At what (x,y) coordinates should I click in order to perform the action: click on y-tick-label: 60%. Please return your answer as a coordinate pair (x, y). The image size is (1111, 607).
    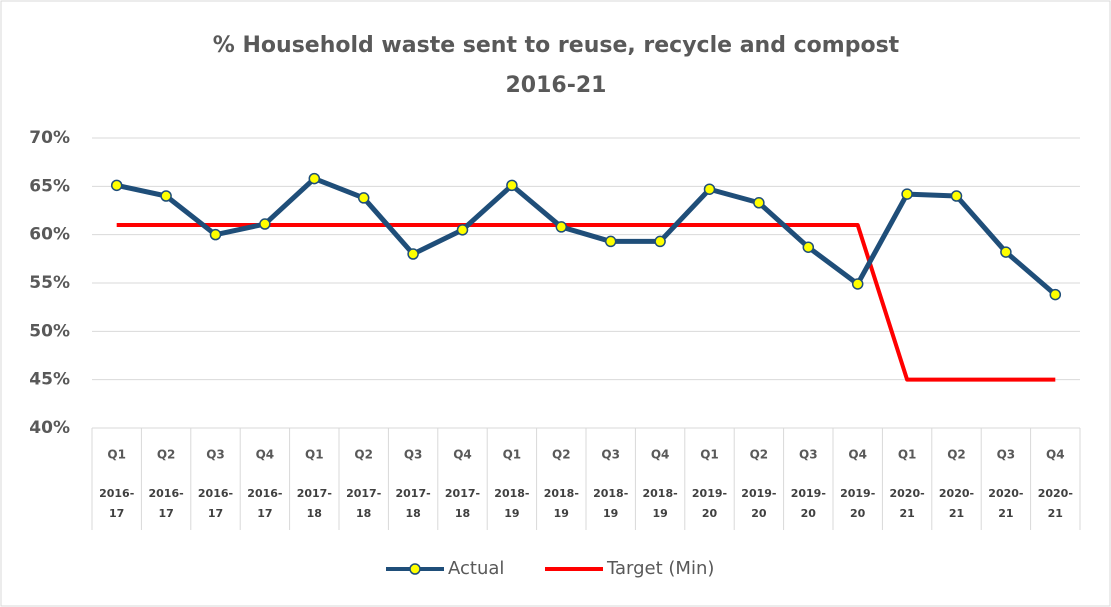
    Looking at the image, I should click on (49, 235).